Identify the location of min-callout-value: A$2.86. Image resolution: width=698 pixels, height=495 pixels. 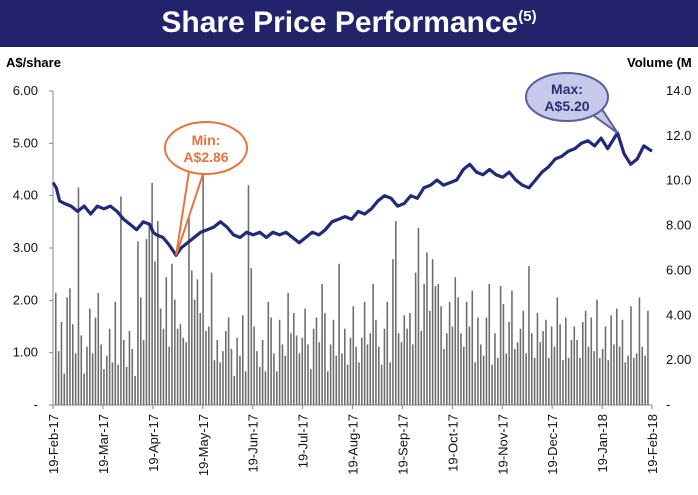
(205, 157).